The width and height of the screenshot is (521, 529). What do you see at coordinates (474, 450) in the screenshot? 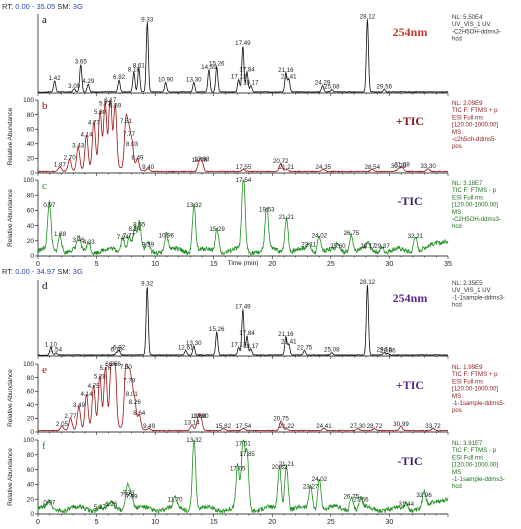
I see `meta-line: TIC F: FTMS - p` at bounding box center [474, 450].